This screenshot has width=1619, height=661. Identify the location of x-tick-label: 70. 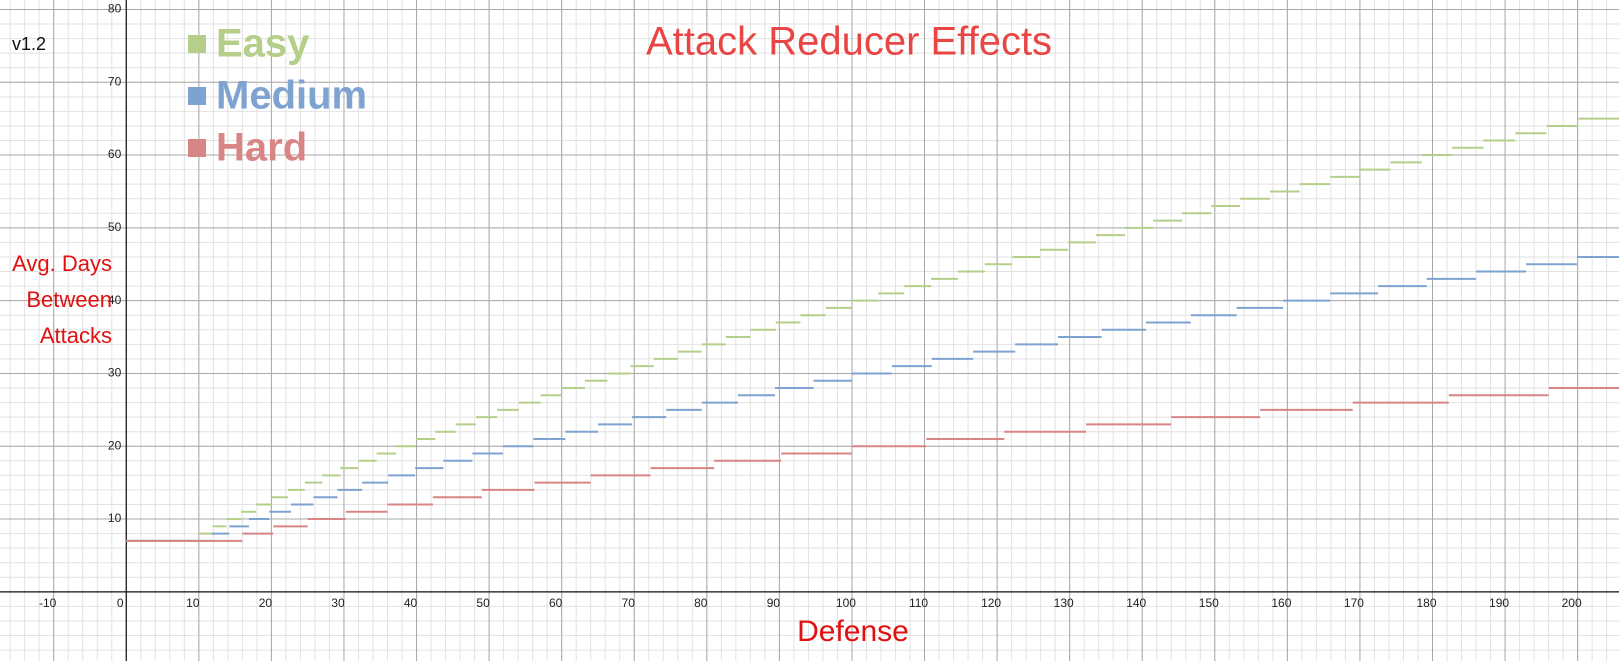
(629, 603).